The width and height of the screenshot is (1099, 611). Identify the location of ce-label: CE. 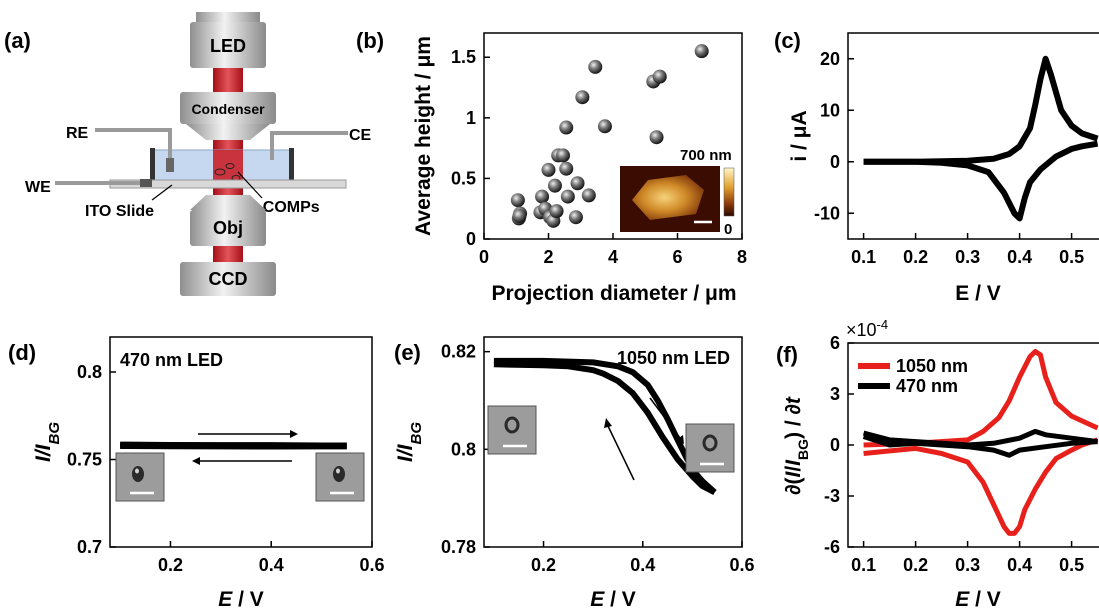
(360, 135).